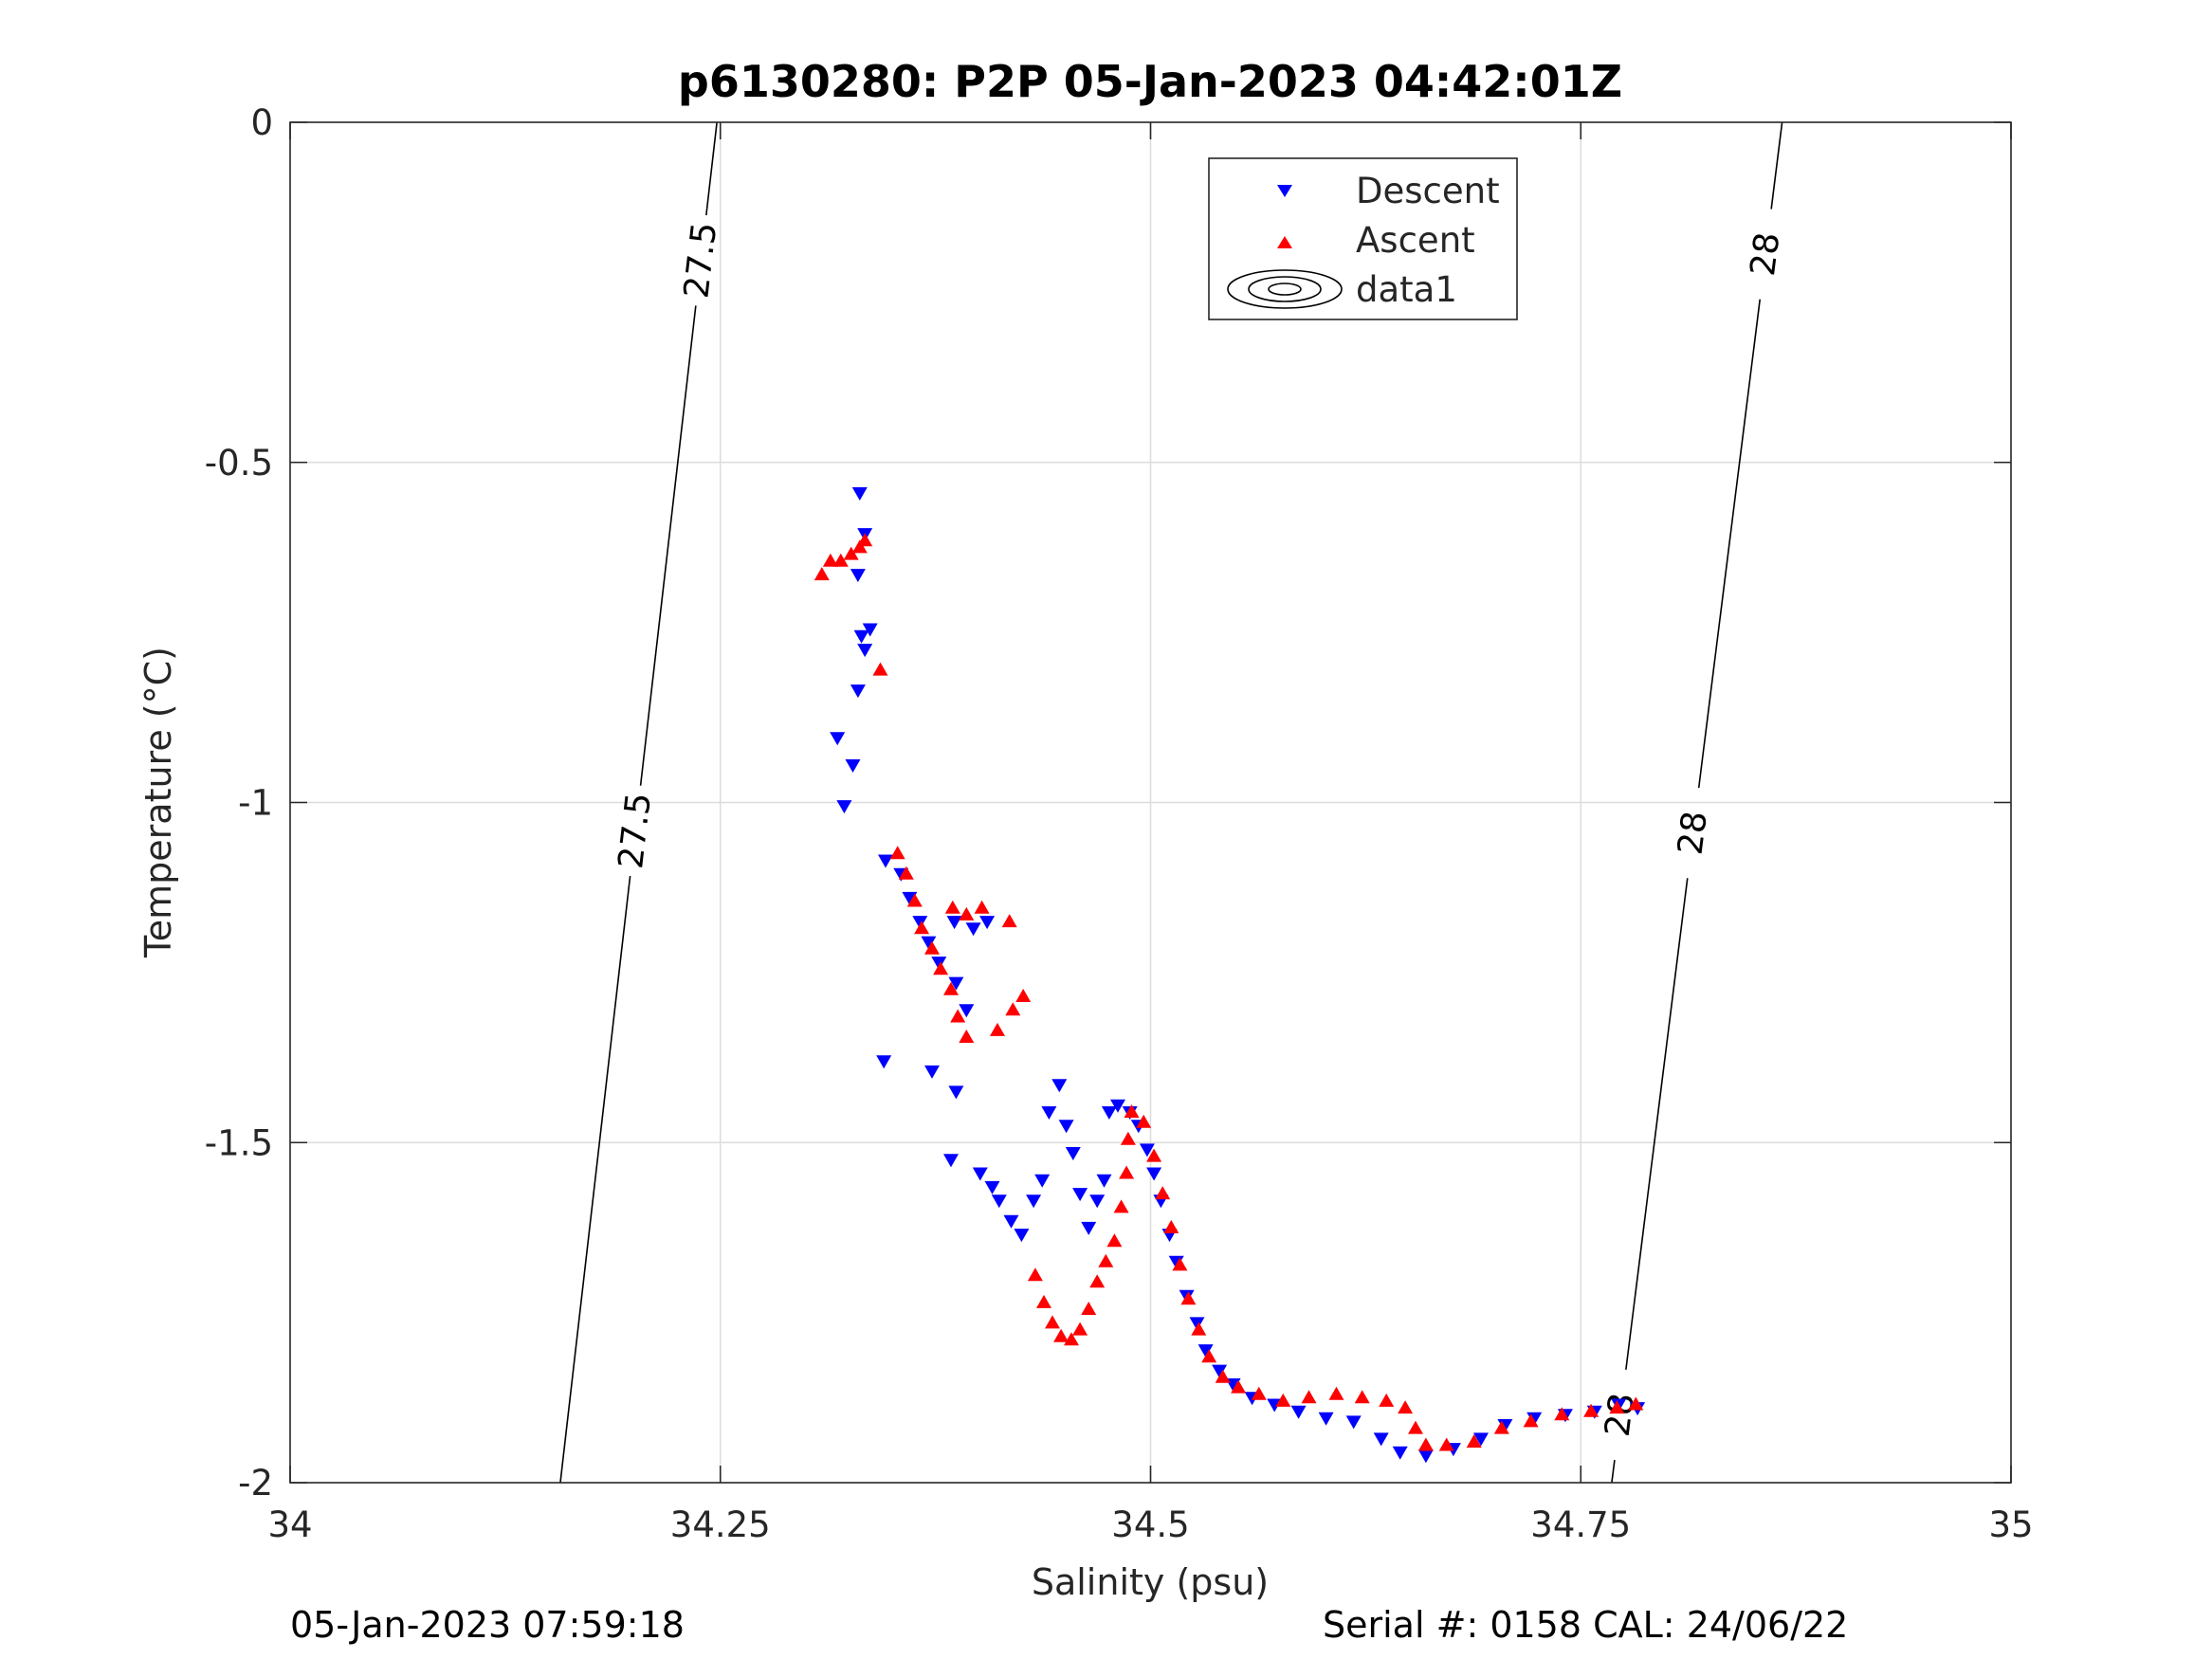 The width and height of the screenshot is (2212, 1659). I want to click on legend-data1-label: data1, so click(1406, 289).